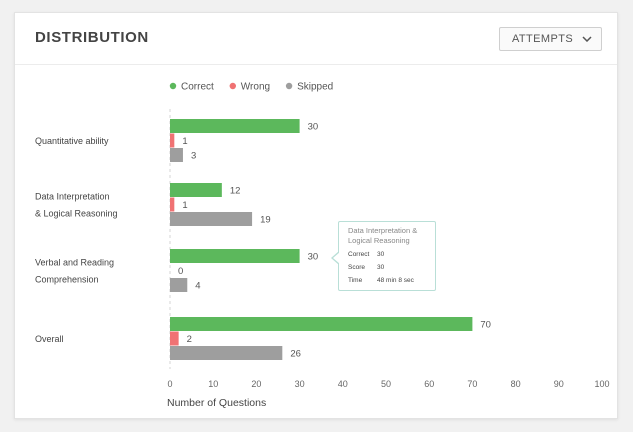 This screenshot has height=432, width=633. I want to click on x-tick-label: 100, so click(601, 384).